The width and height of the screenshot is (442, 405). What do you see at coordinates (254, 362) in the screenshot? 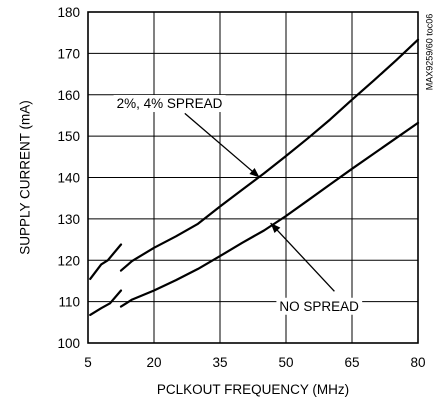
I see `x-tick-labels: 5 20 35 50 65 80` at bounding box center [254, 362].